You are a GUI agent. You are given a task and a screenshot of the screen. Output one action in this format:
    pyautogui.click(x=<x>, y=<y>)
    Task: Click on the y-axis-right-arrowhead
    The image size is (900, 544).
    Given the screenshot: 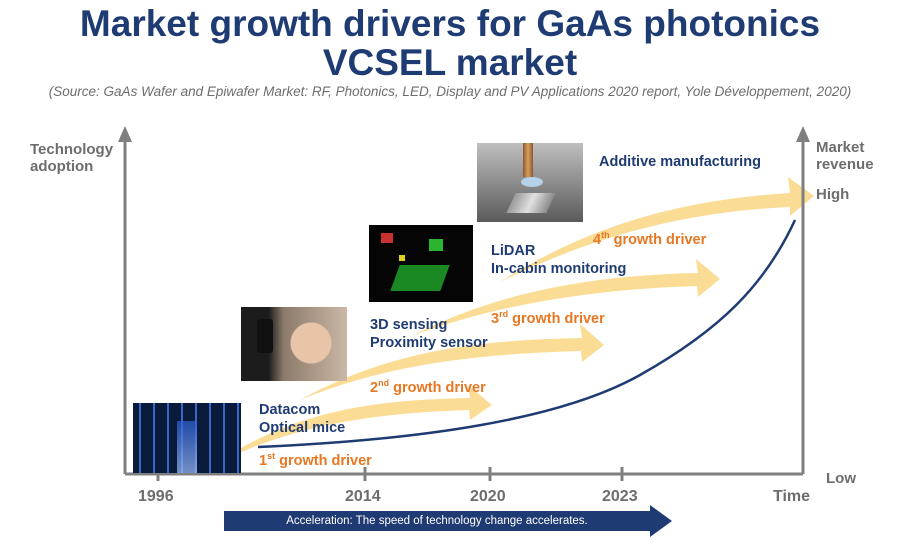 What is the action you would take?
    pyautogui.click(x=803, y=134)
    